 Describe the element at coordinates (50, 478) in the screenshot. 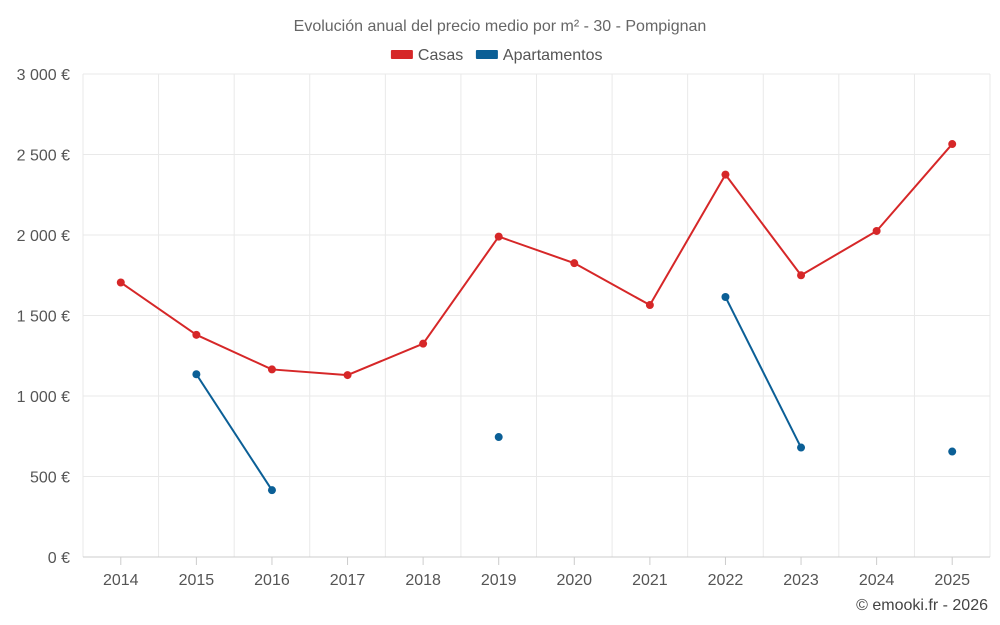

I see `y-tick-label: 500 €` at that location.